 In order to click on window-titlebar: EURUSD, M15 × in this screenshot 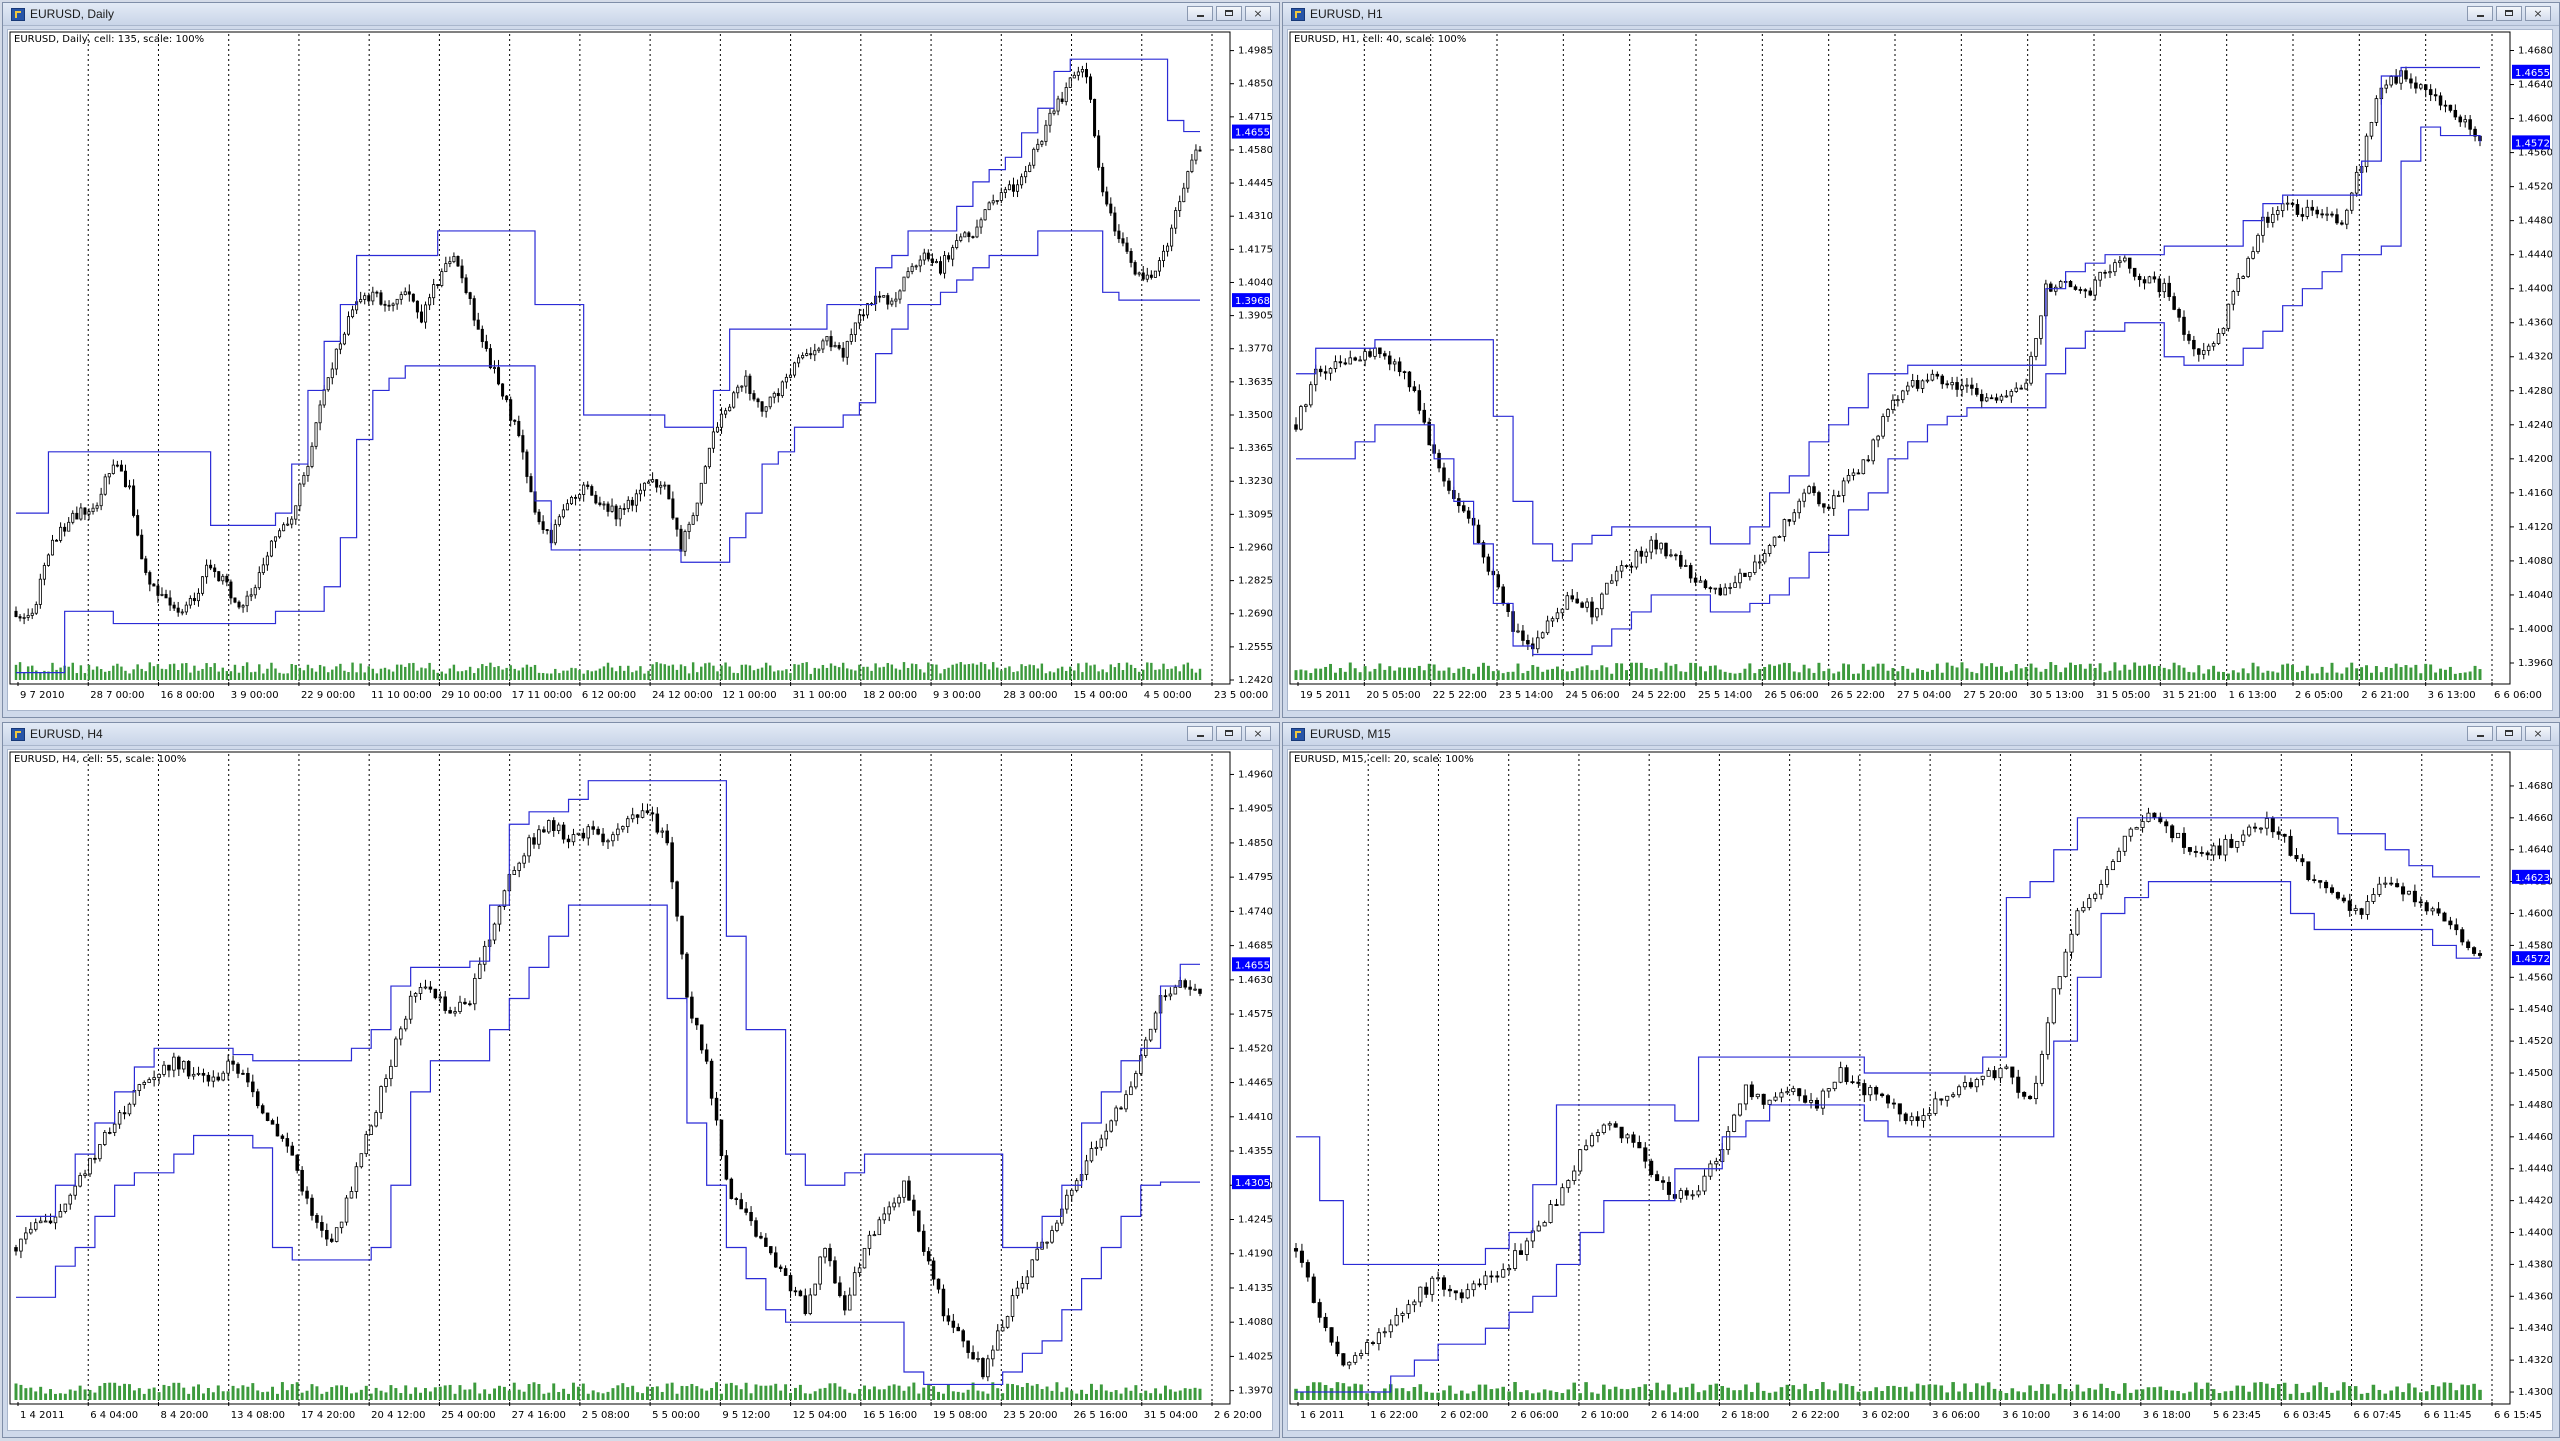, I will do `click(1921, 734)`.